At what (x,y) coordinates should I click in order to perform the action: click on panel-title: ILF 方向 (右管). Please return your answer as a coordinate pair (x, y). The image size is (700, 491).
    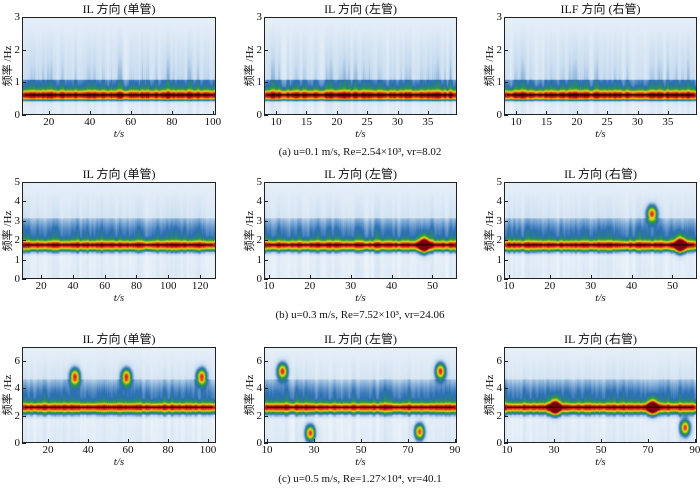
    Looking at the image, I should click on (600, 9).